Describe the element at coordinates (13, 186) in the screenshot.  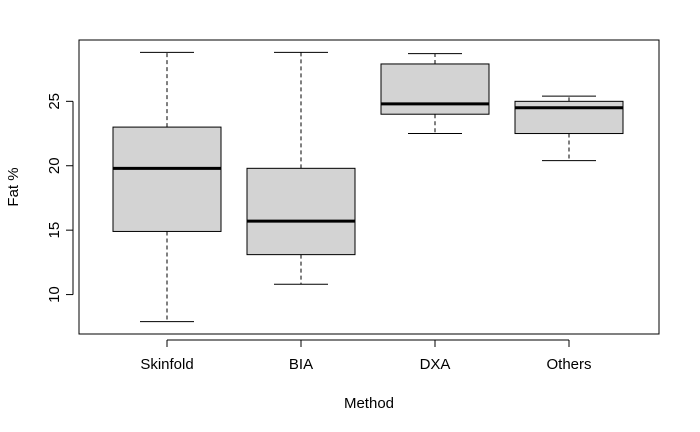
I see `y-axis-title: Fat %` at that location.